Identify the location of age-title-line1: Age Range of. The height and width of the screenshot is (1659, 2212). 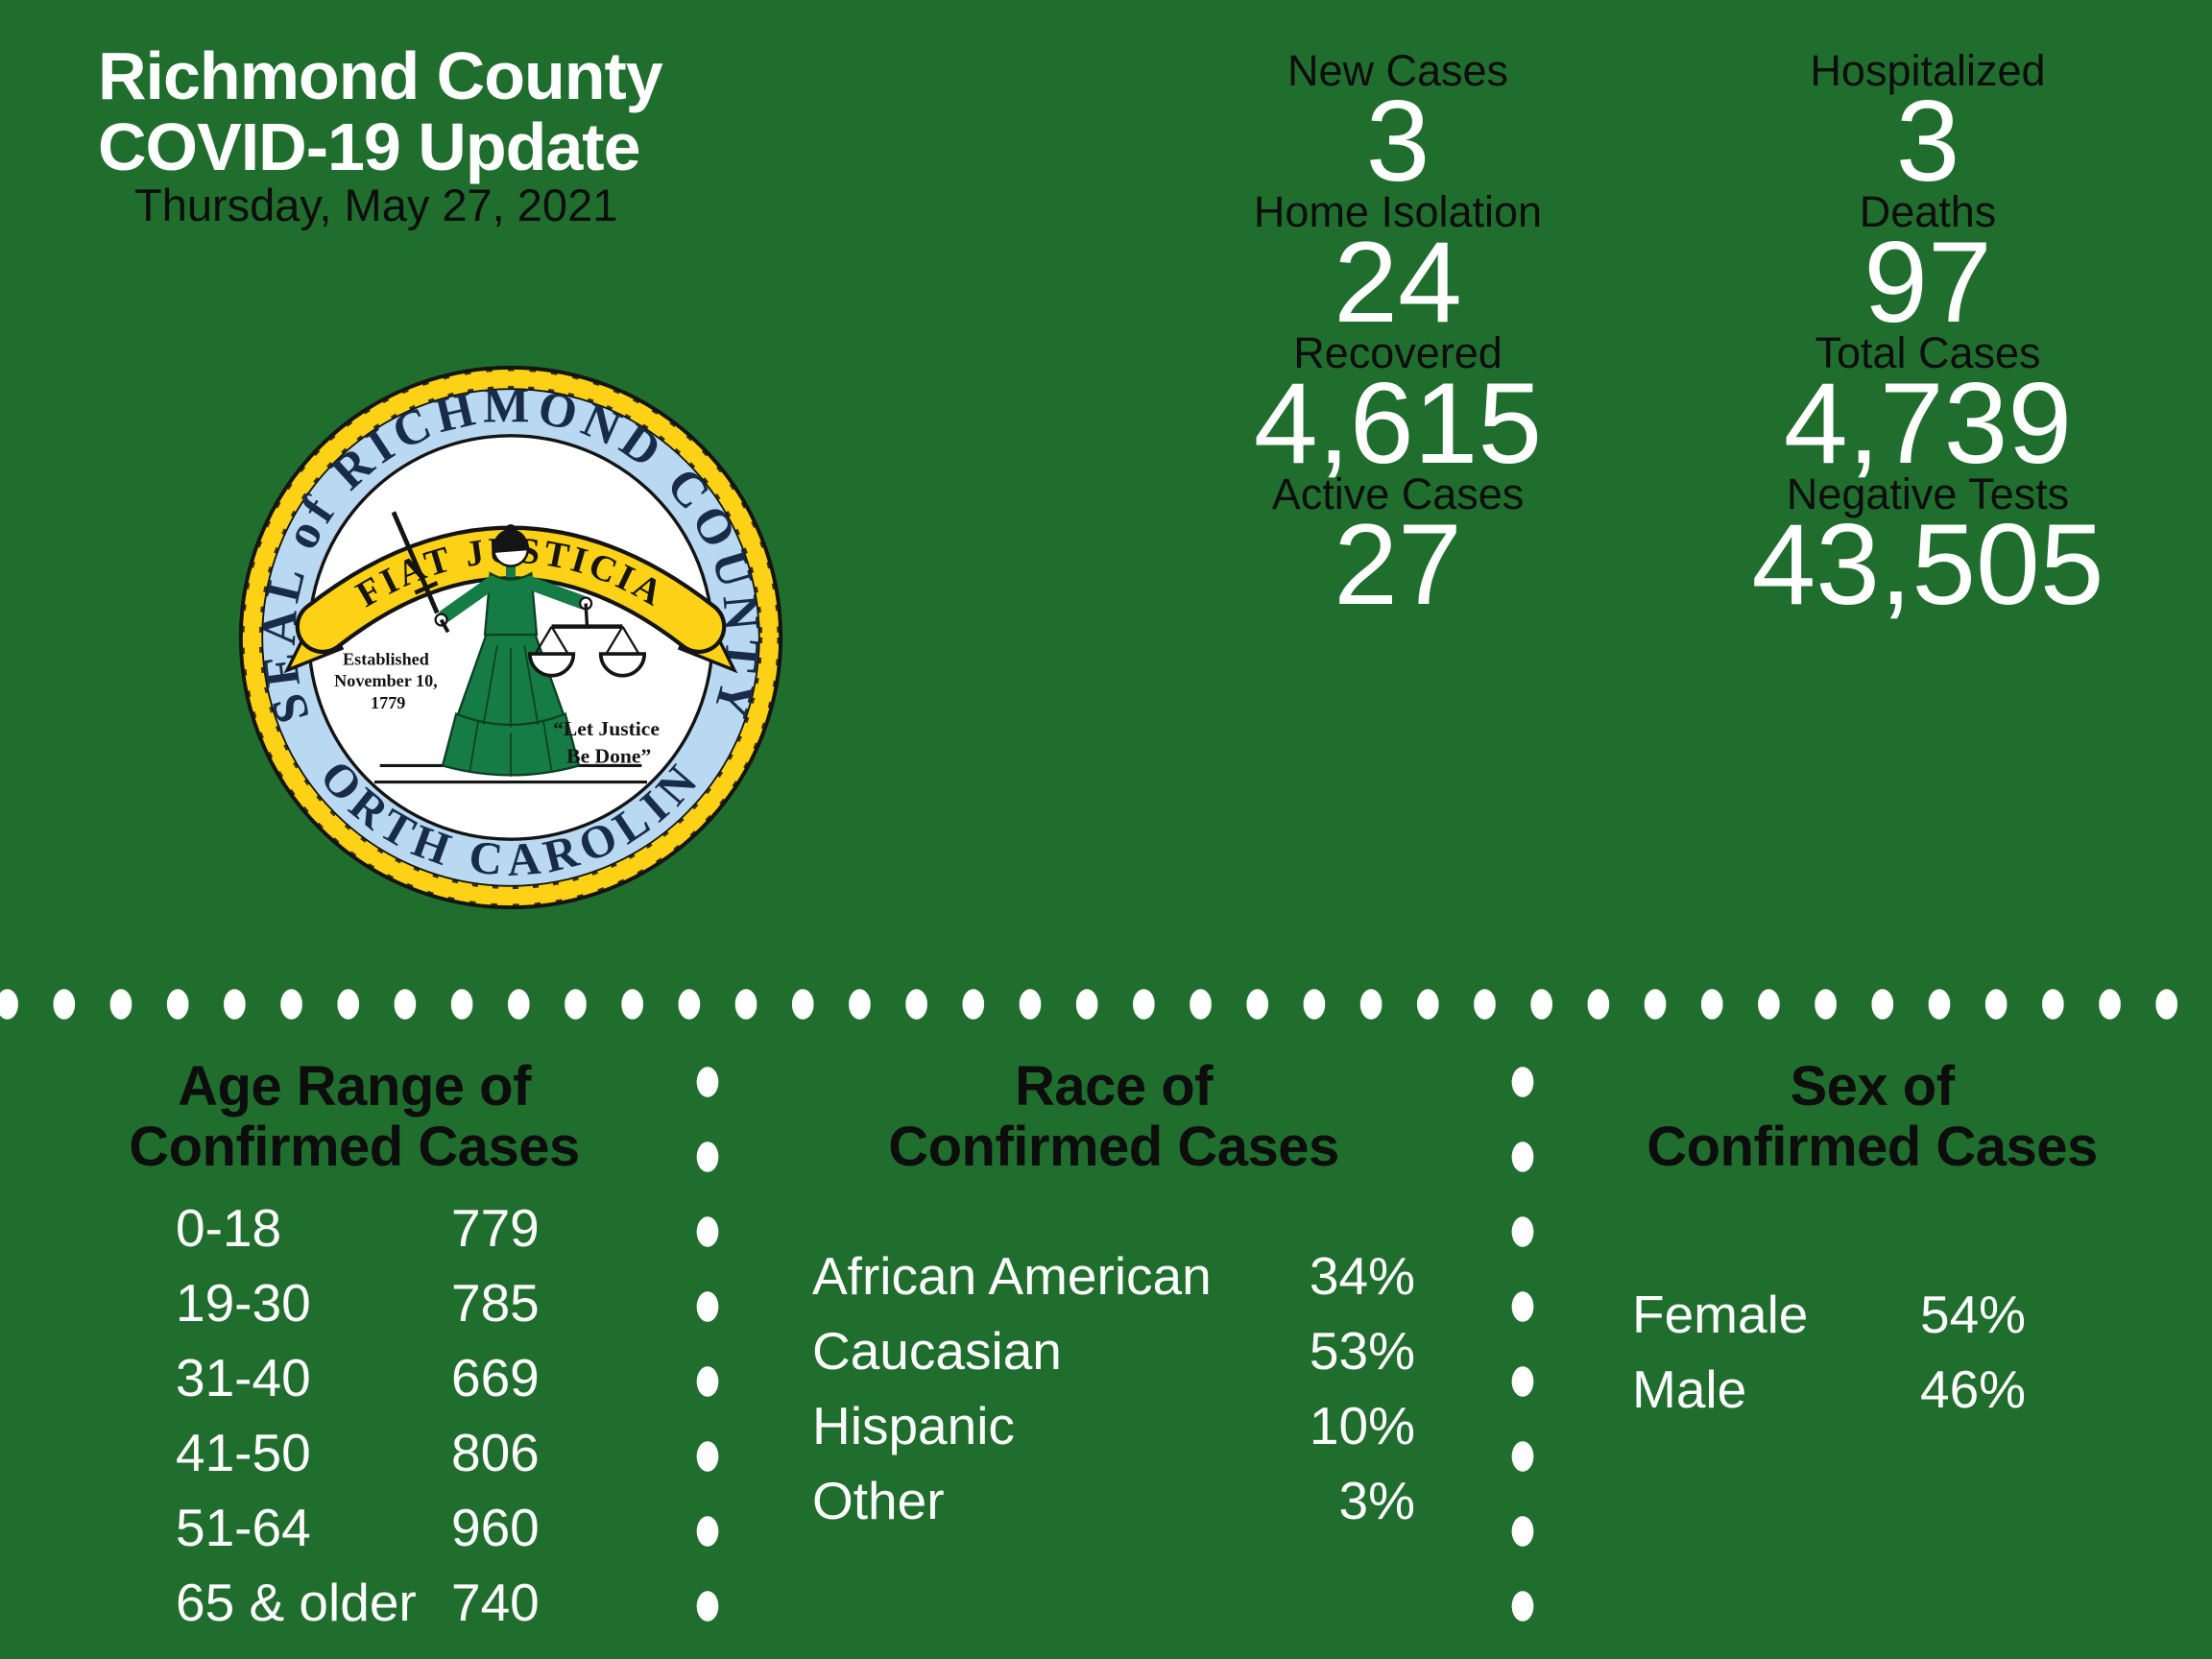
(354, 1086).